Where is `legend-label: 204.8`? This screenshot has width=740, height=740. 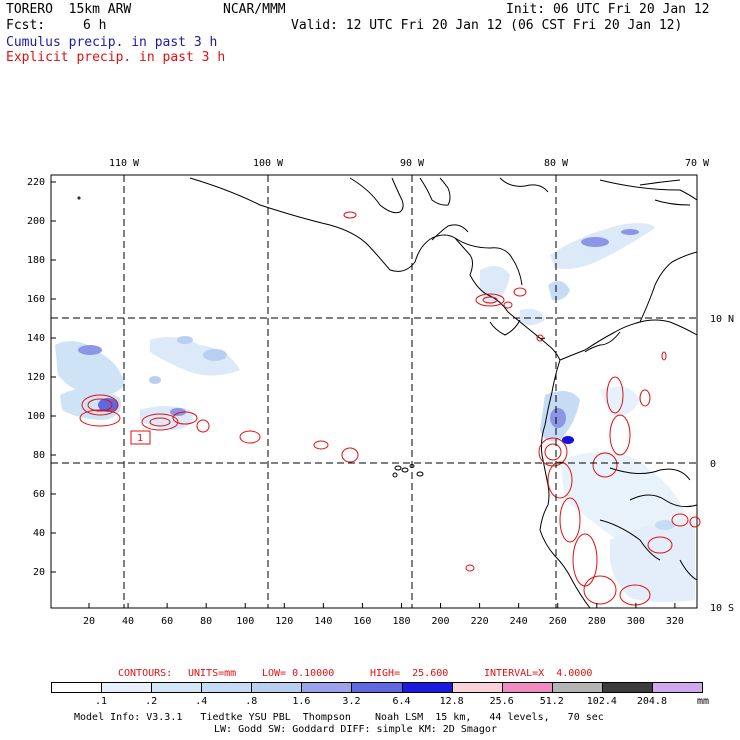
legend-label: 204.8 is located at coordinates (651, 701).